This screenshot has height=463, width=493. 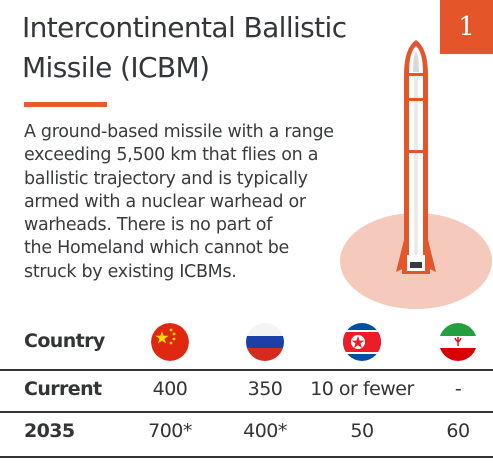 I want to click on card-number: 1, so click(x=466, y=27).